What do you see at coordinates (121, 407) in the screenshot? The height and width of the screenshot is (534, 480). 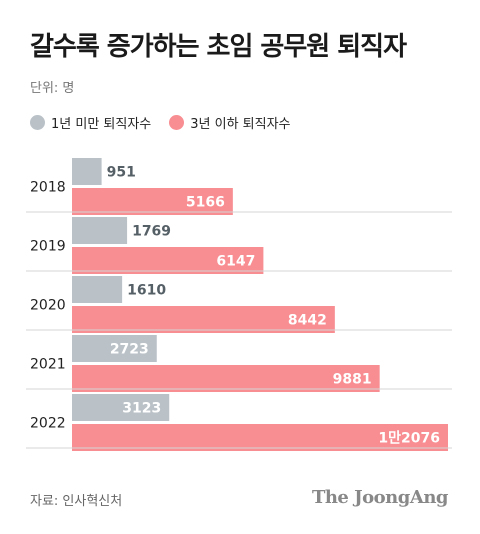 I see `bar-short-2022` at bounding box center [121, 407].